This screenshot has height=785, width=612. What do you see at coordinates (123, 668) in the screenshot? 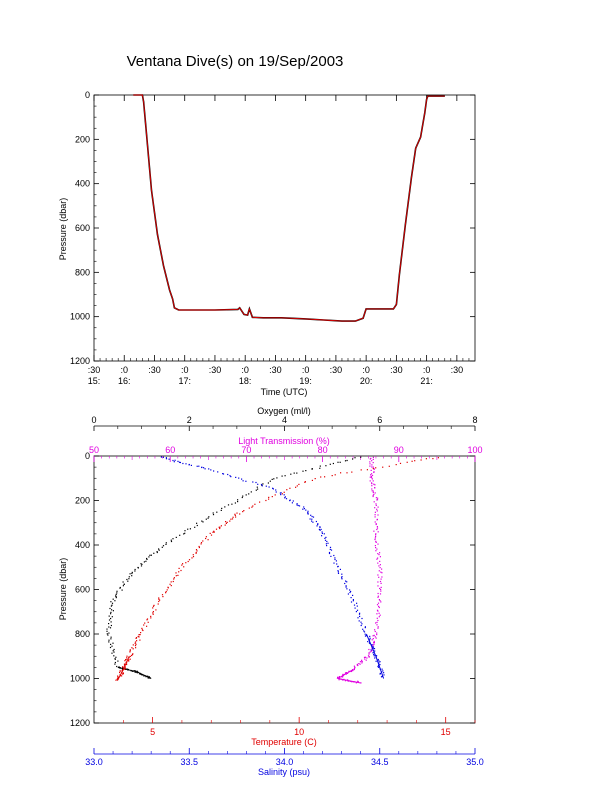
I see `profile-bottom-segment` at bounding box center [123, 668].